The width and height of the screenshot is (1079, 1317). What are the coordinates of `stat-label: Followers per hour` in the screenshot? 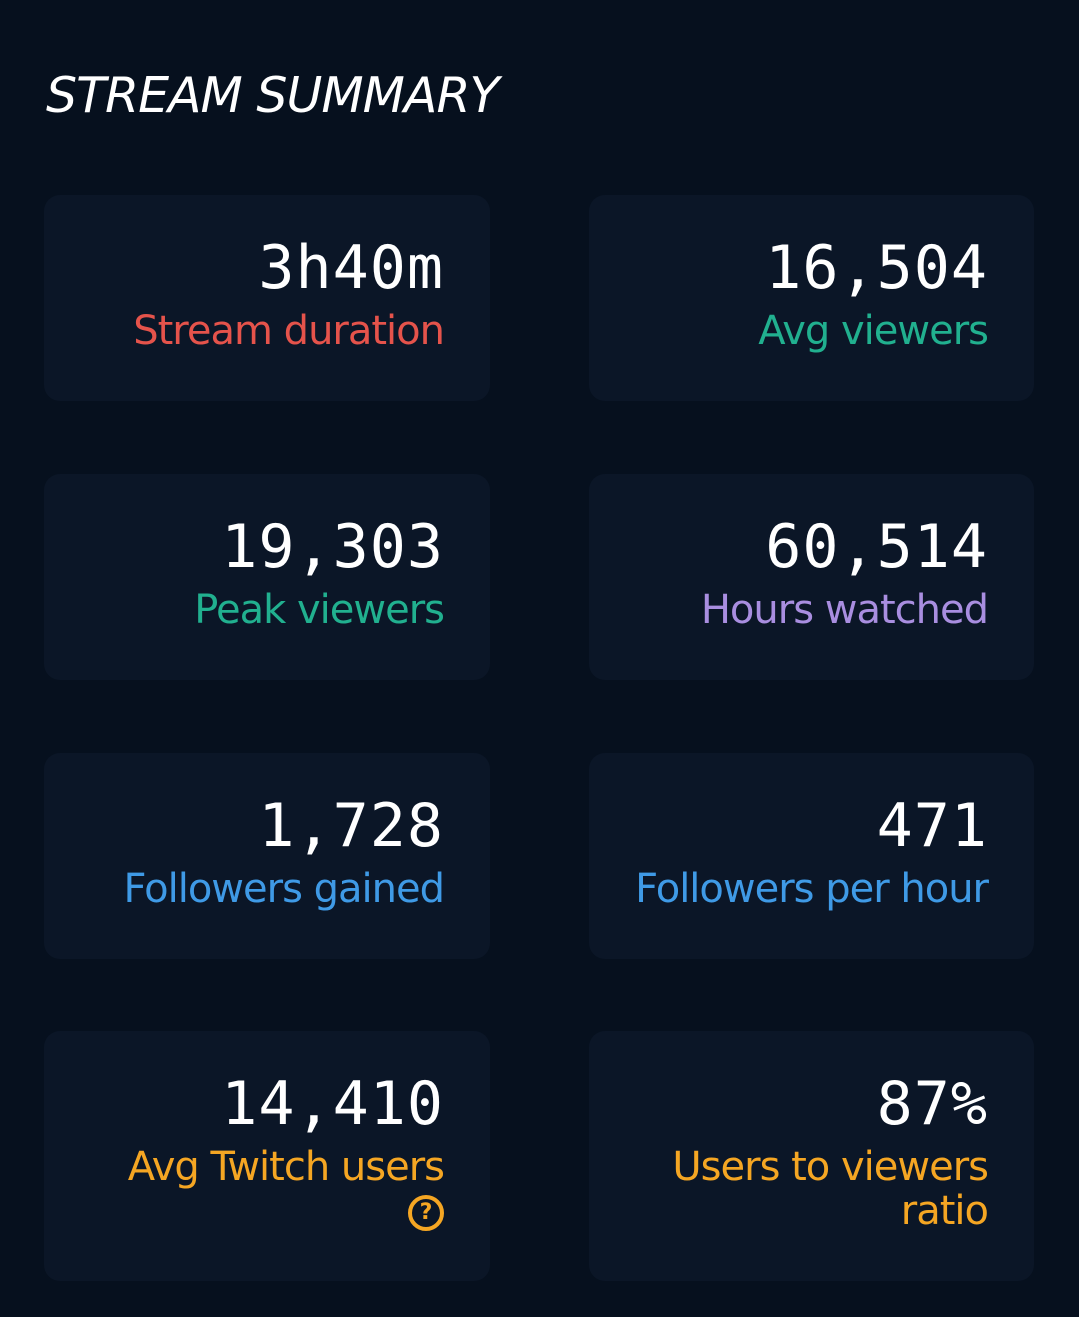 It's located at (812, 889).